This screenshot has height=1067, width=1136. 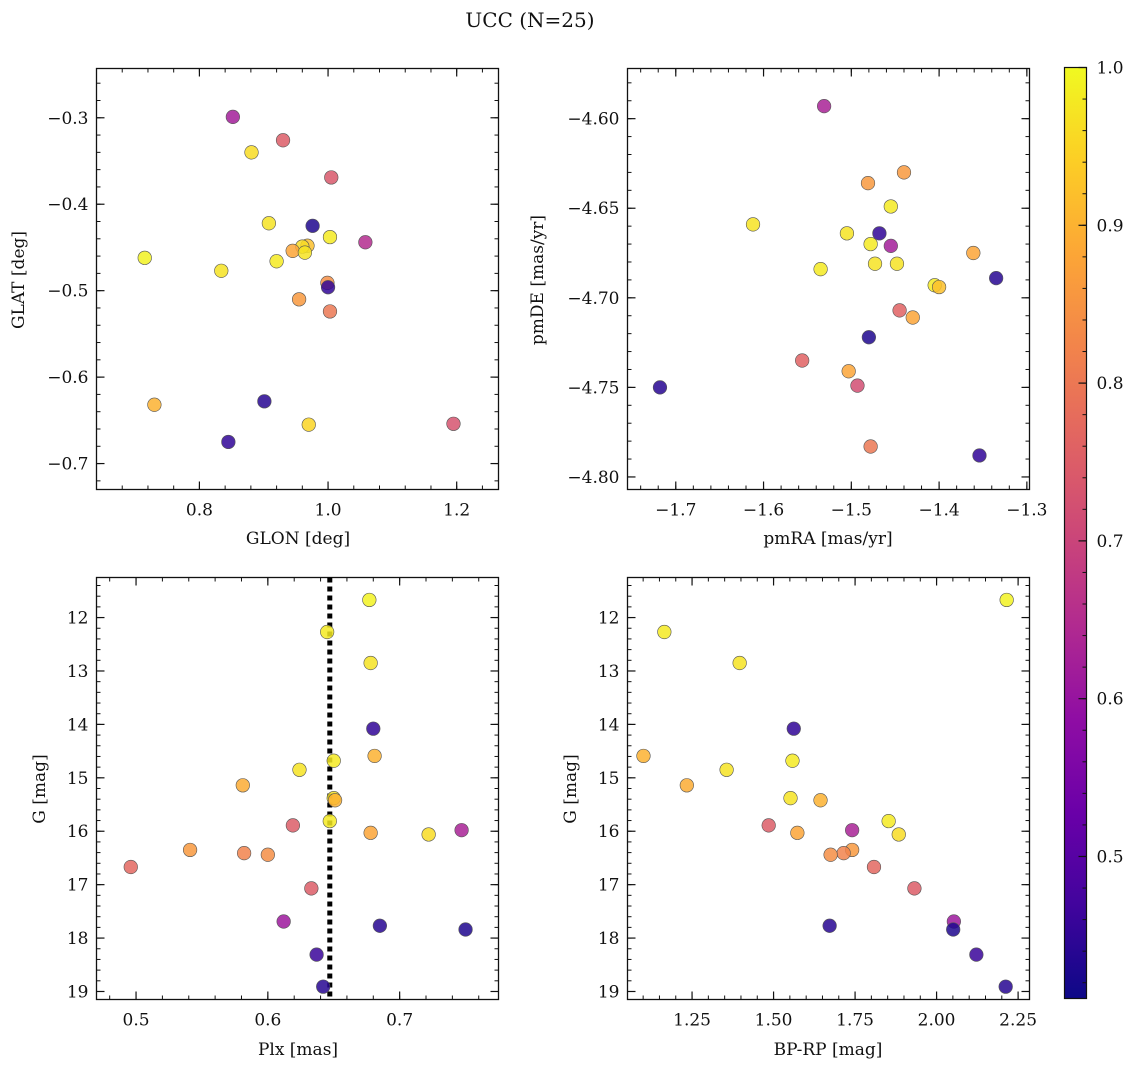 I want to click on colorbar-tick-label: 0.9, so click(x=1110, y=226).